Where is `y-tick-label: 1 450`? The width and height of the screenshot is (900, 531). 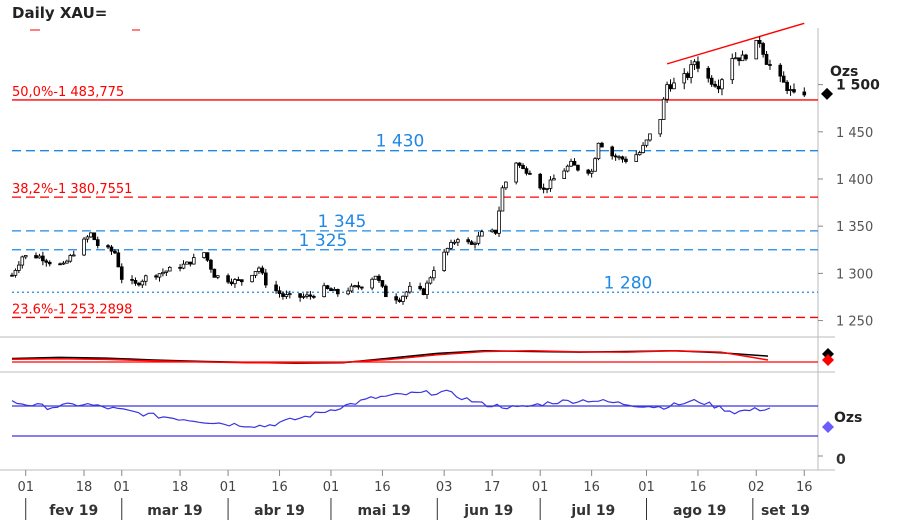
y-tick-label: 1 450 is located at coordinates (854, 133).